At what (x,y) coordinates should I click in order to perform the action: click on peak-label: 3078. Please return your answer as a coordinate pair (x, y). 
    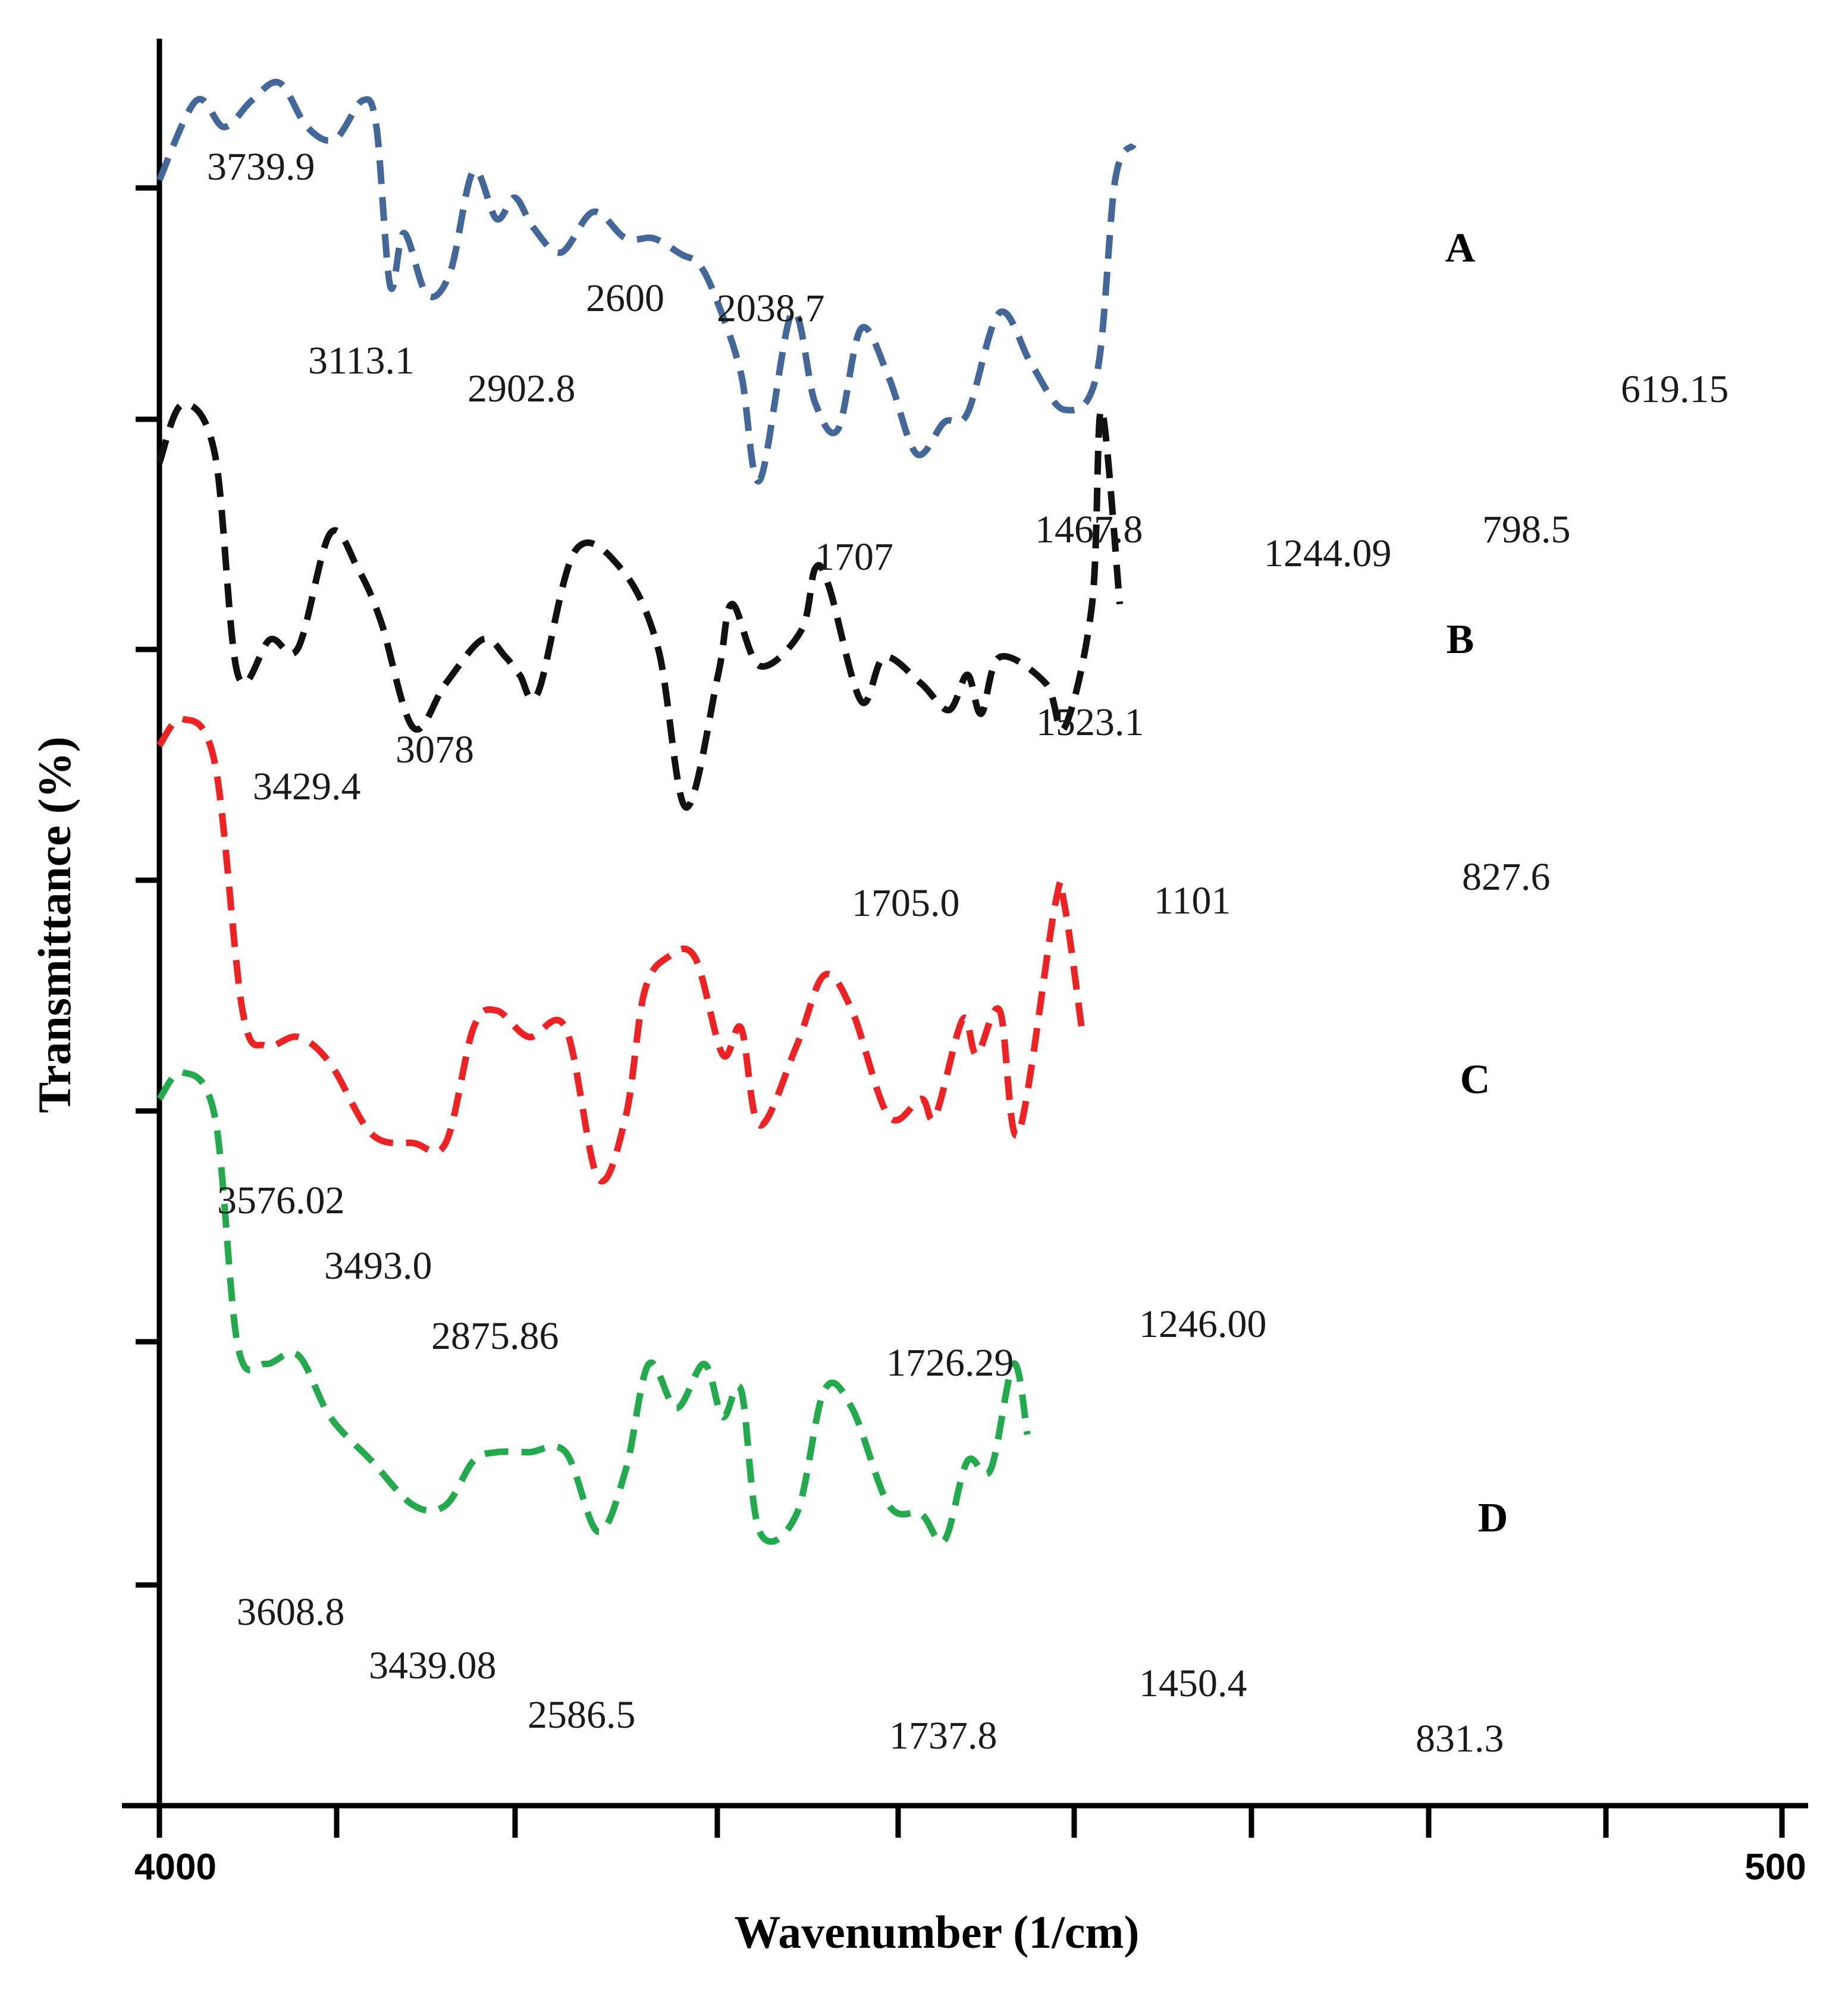
    Looking at the image, I should click on (435, 749).